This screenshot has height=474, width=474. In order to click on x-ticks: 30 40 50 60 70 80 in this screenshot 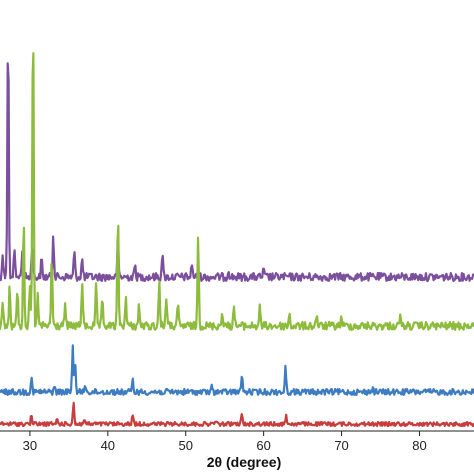, I will do `click(225, 442)`.